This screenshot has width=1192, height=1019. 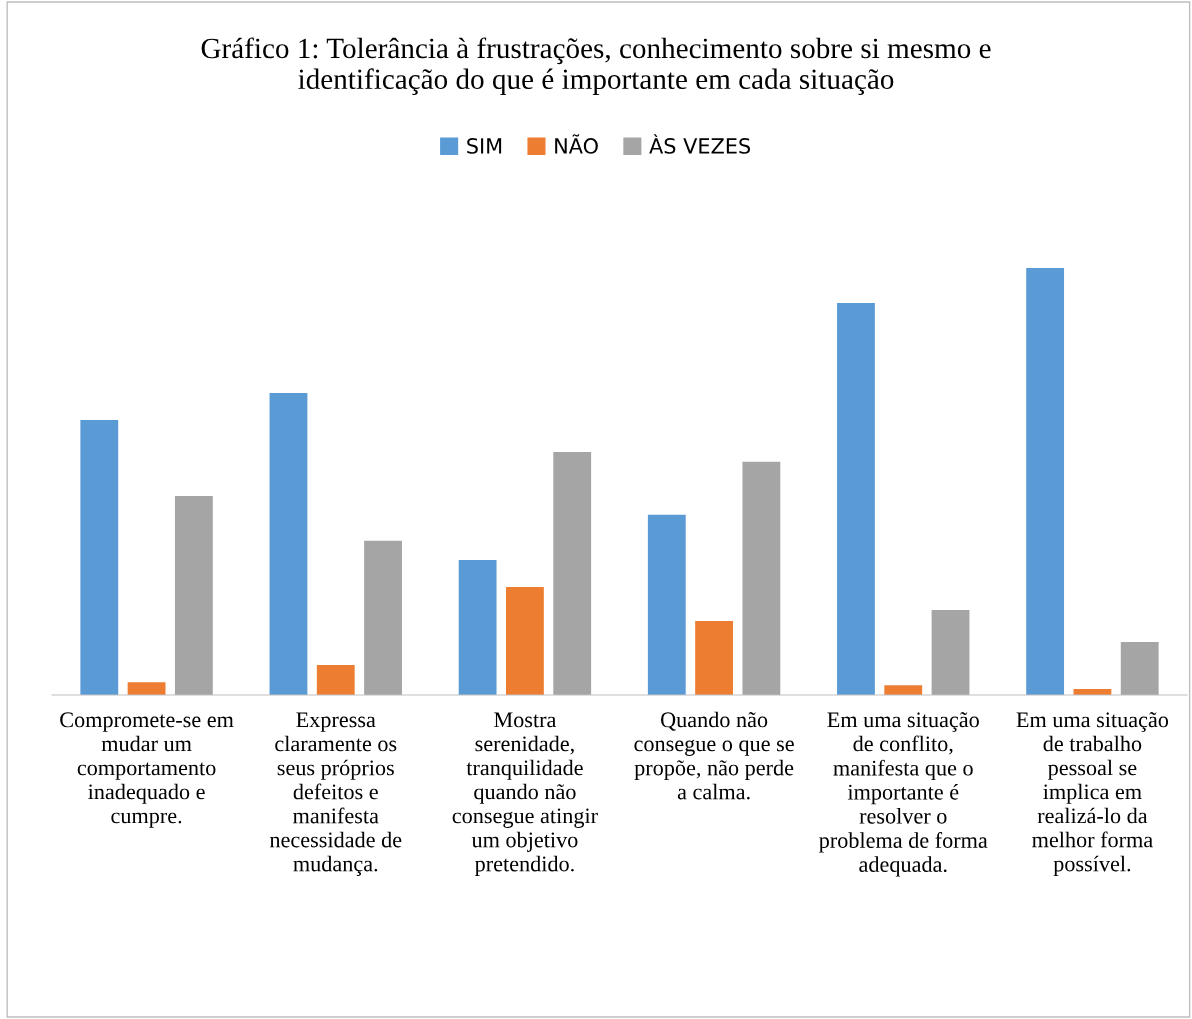 What do you see at coordinates (596, 66) in the screenshot?
I see `chart-title: Gráfico 1: Tolerância à frustrações, conhecimento sobre si mesmo e identificação do que é importante em cada situação` at bounding box center [596, 66].